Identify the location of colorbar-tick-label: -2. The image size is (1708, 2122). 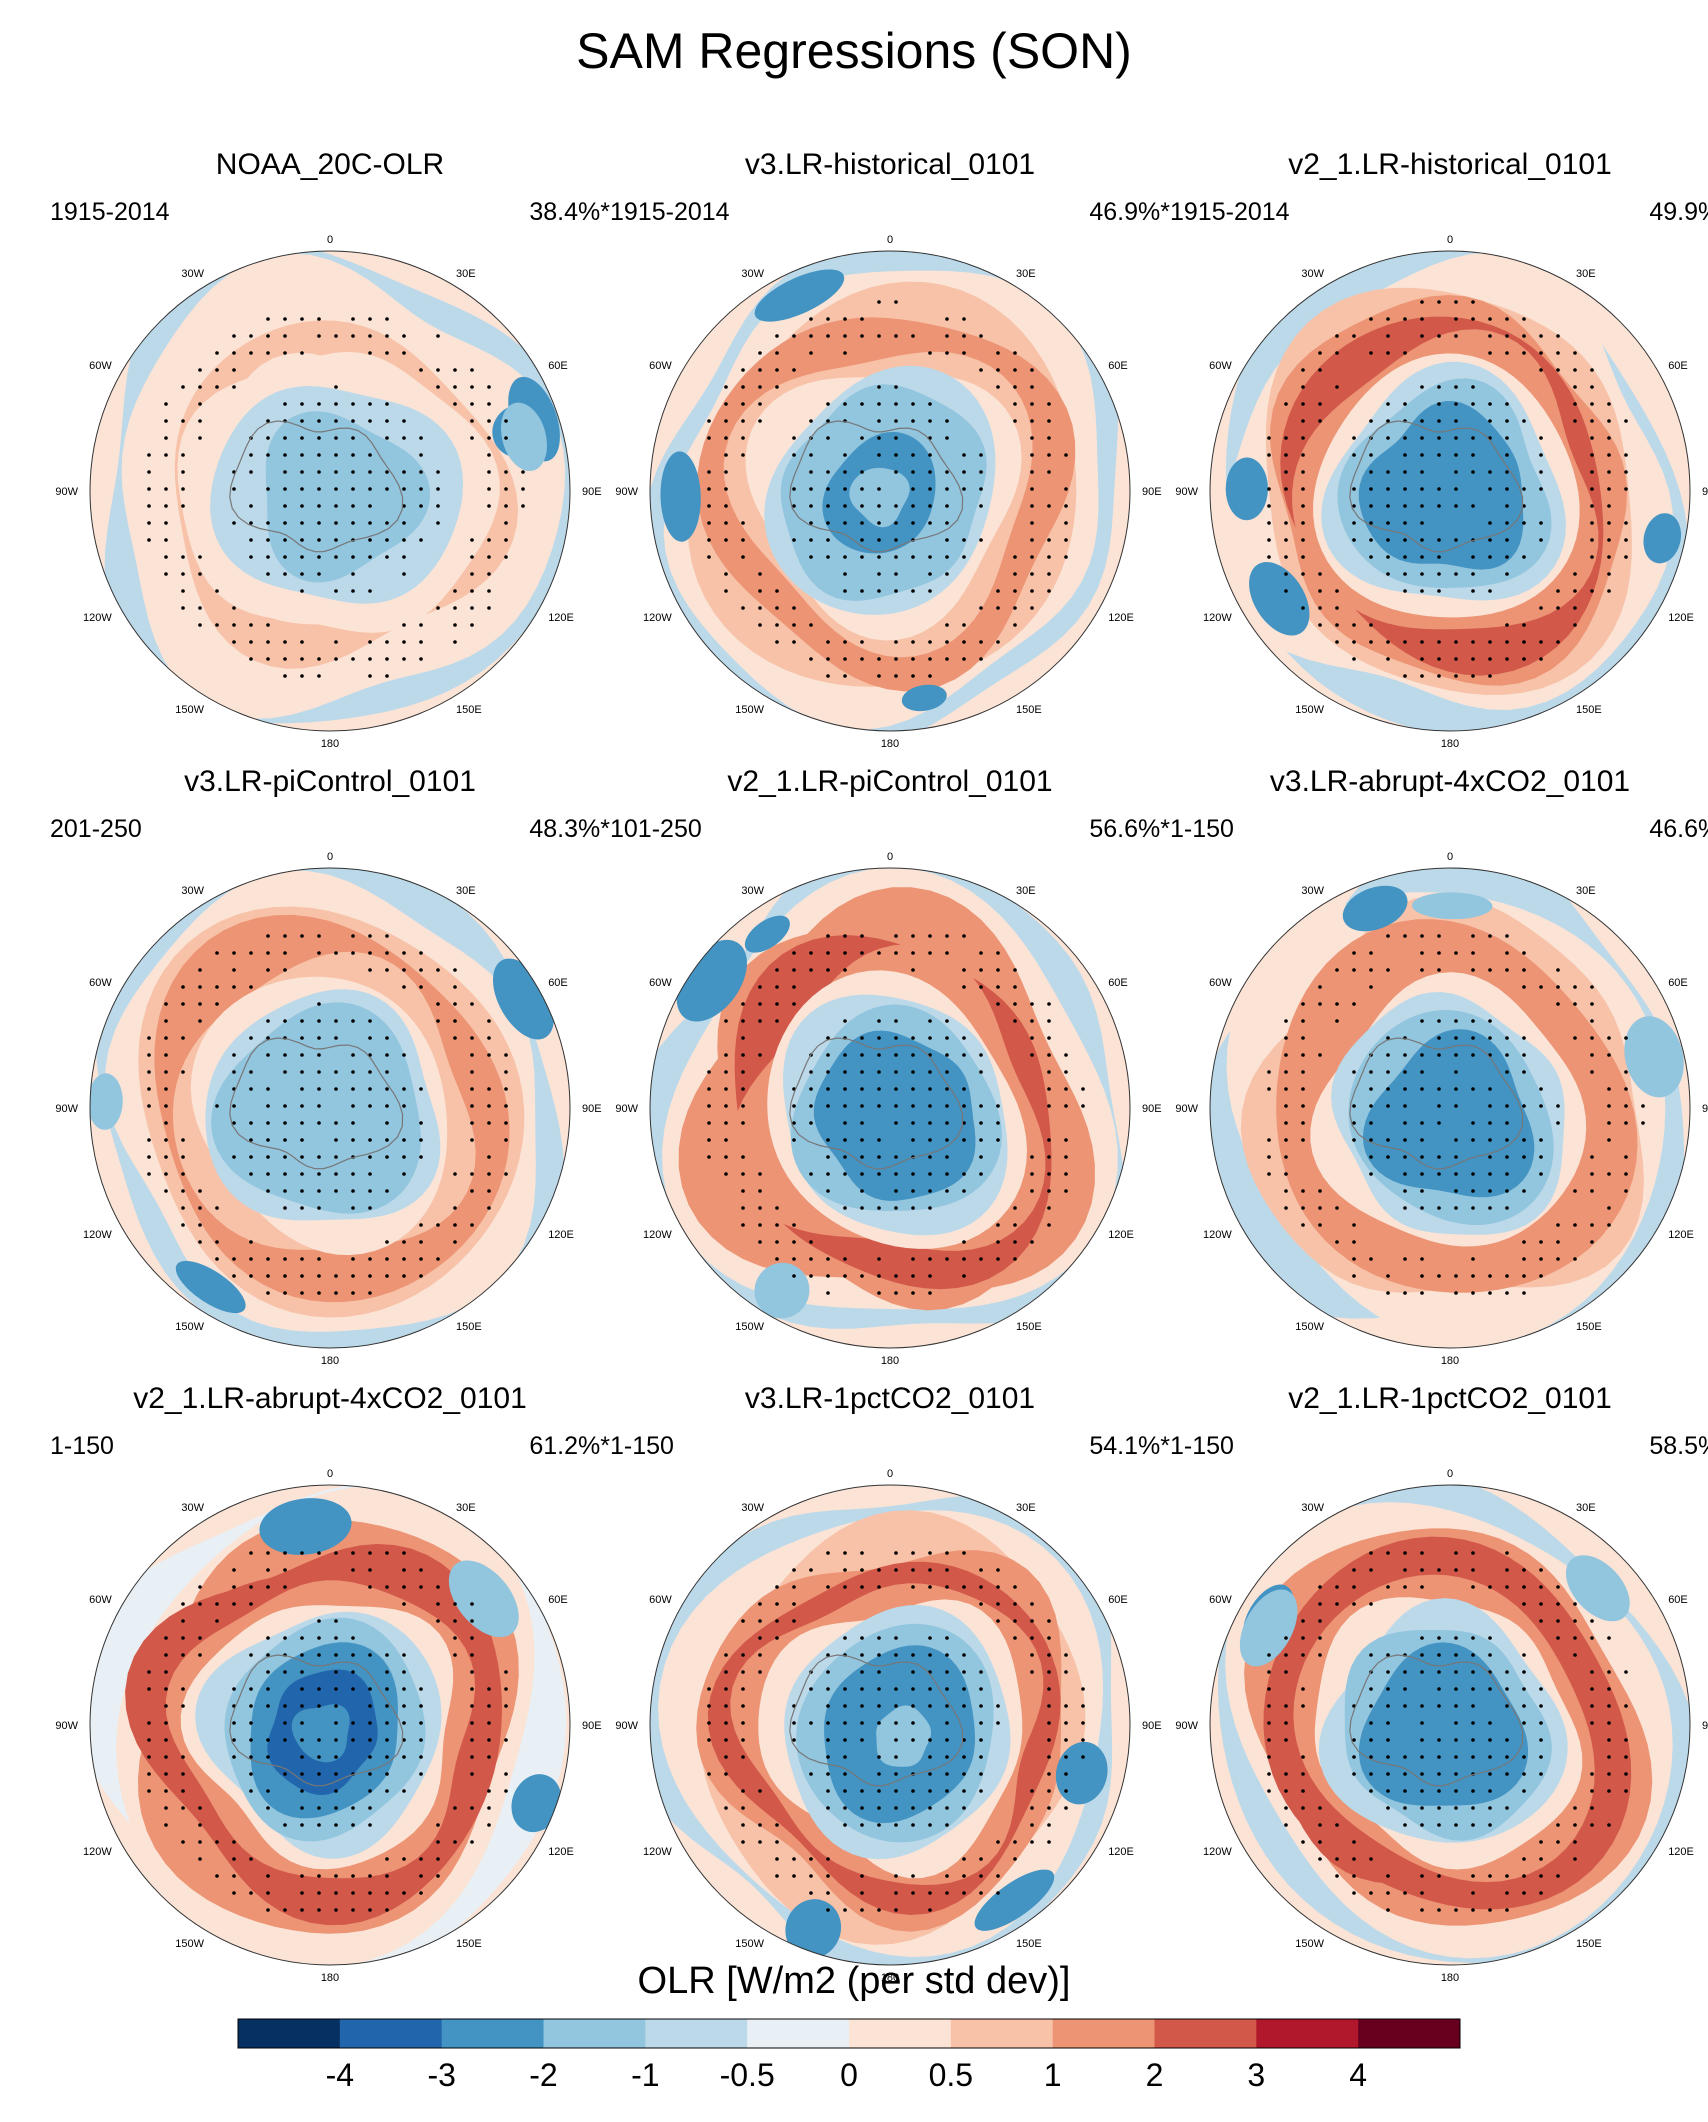
(543, 2075).